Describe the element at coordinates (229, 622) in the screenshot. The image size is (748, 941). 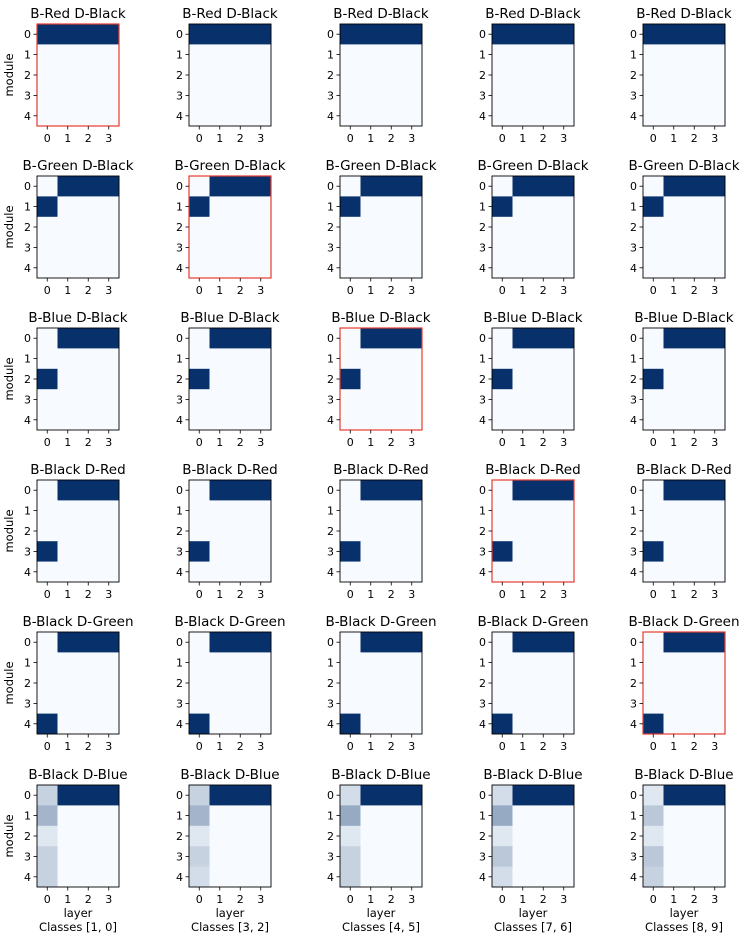
I see `panel-title: B-Black D-Green` at that location.